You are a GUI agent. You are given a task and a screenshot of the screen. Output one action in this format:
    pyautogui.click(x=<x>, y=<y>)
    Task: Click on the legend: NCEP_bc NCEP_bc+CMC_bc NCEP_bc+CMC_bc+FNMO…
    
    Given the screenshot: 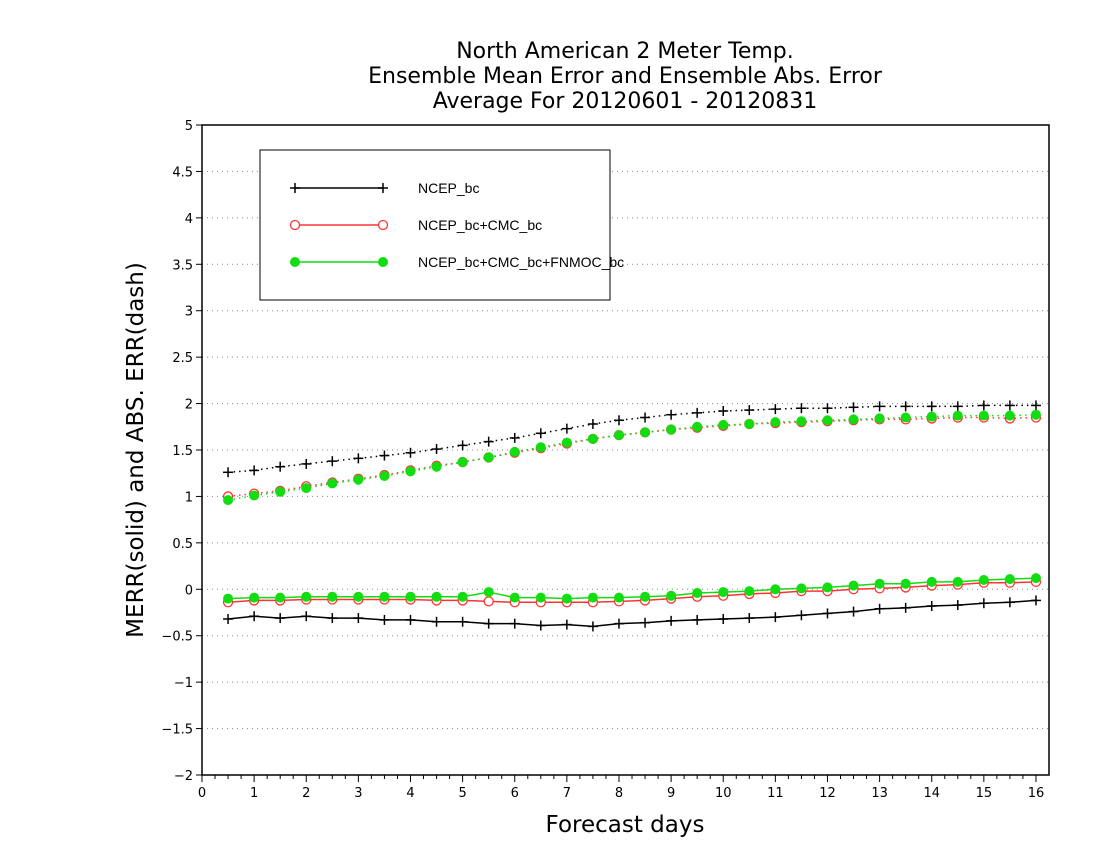 What is the action you would take?
    pyautogui.click(x=441, y=225)
    